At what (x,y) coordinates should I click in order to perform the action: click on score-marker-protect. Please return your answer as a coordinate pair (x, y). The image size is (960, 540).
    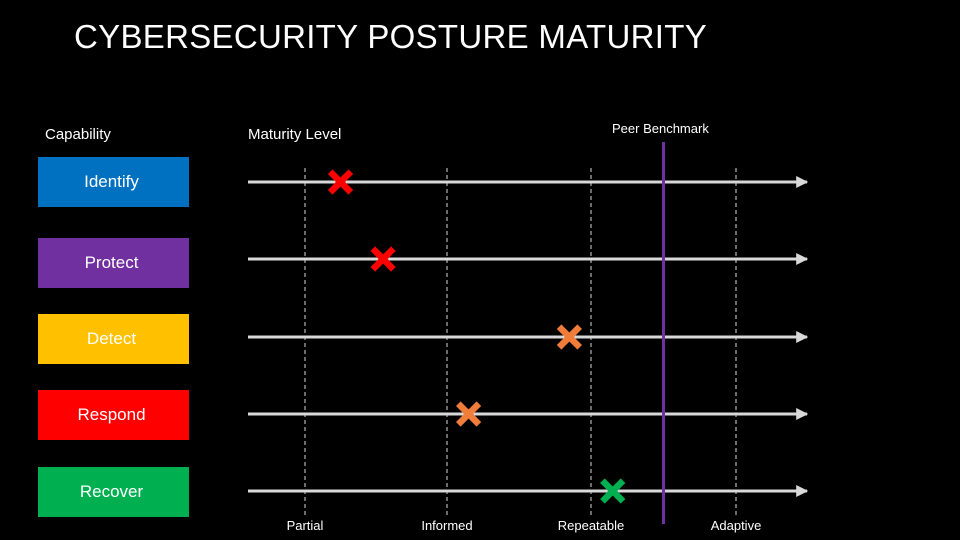
    Looking at the image, I should click on (383, 259).